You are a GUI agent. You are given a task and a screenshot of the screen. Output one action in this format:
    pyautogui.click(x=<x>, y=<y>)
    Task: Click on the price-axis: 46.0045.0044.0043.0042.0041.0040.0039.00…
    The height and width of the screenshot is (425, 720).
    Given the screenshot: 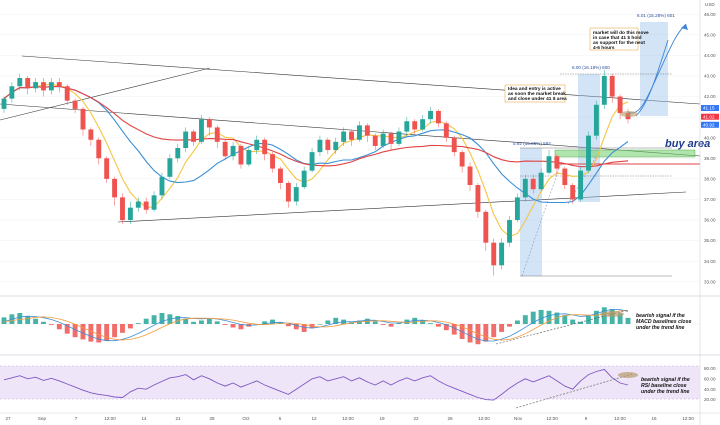 What is the action you would take?
    pyautogui.click(x=710, y=148)
    